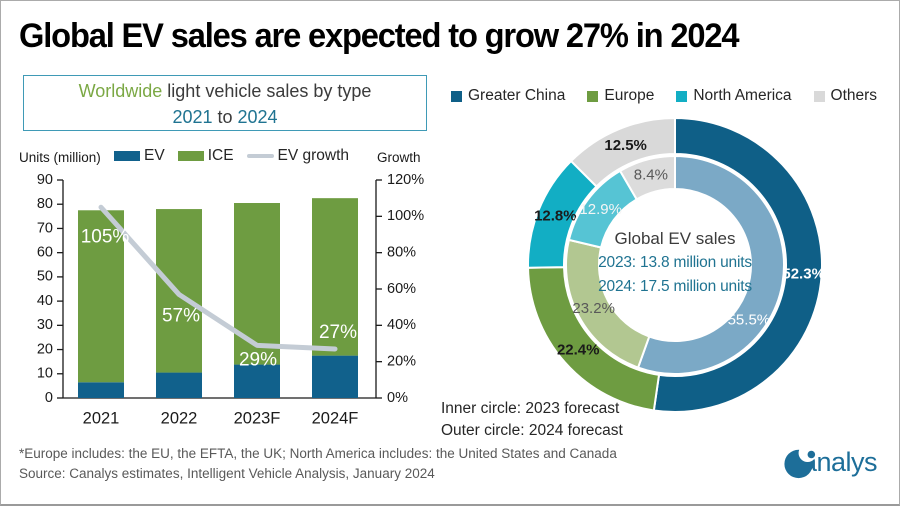  What do you see at coordinates (819, 96) in the screenshot?
I see `swatch-others` at bounding box center [819, 96].